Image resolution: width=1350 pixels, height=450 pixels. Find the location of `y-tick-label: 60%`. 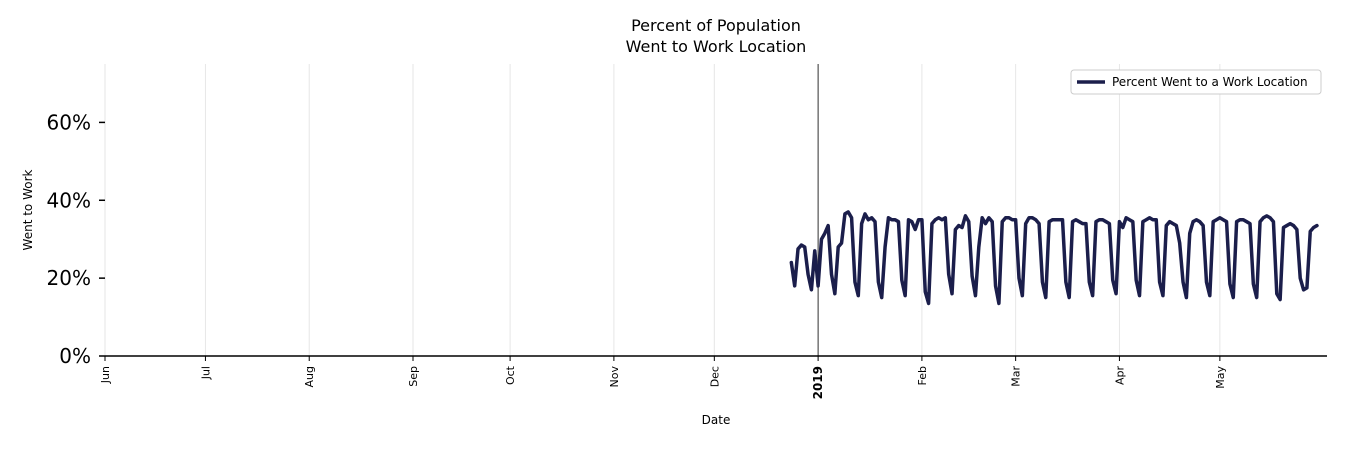

y-tick-label: 60% is located at coordinates (69, 122).